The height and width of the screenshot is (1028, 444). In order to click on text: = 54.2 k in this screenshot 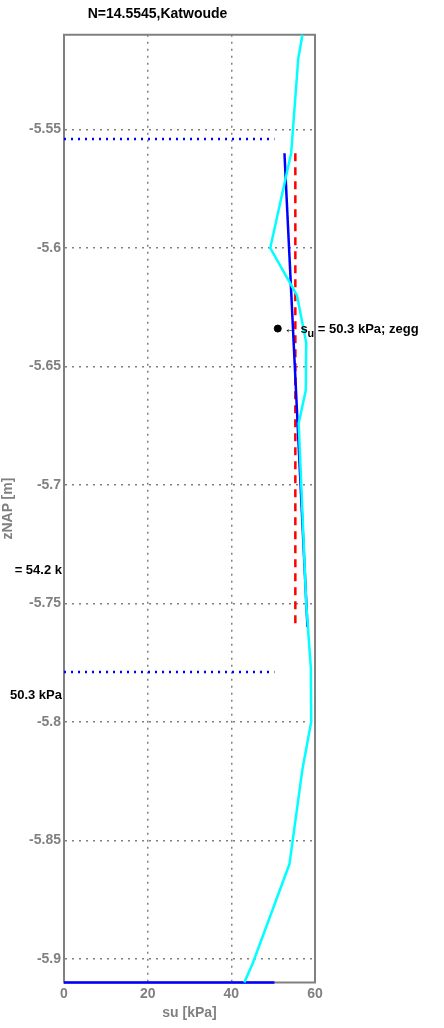, I will do `click(38, 570)`.